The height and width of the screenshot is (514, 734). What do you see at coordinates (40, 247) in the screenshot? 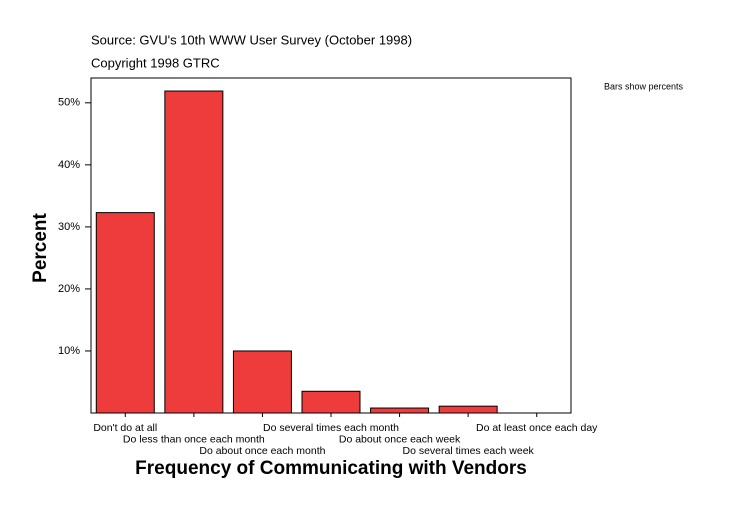
I see `y-axis-title: Percent` at bounding box center [40, 247].